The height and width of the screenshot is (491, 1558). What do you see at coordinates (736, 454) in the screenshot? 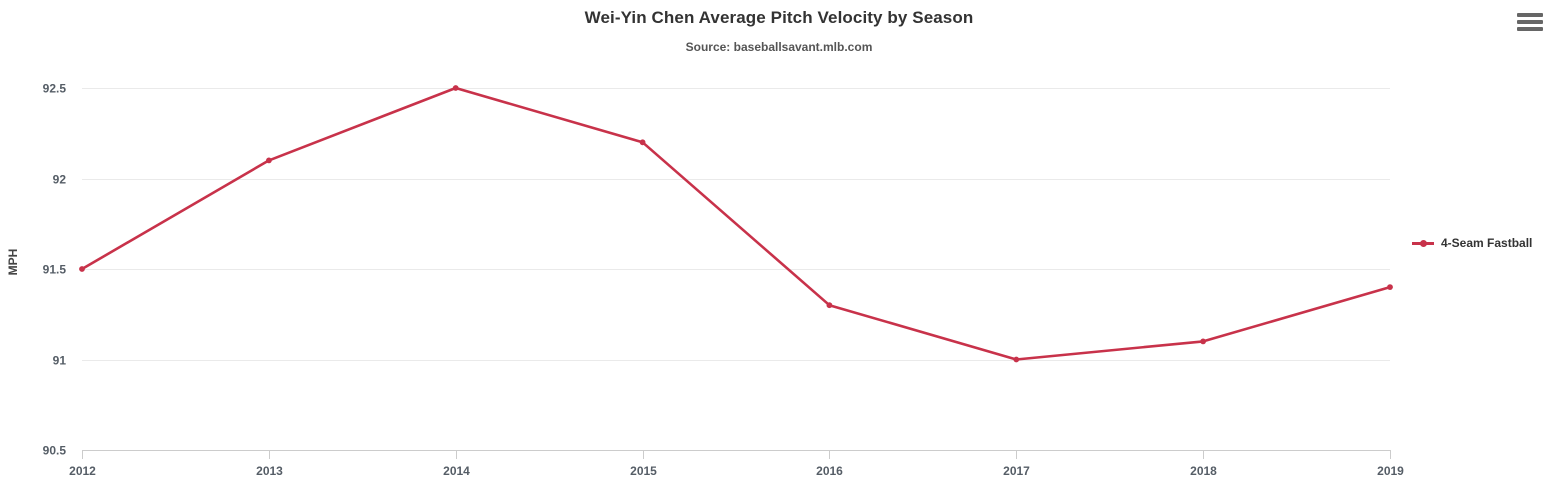
I see `x-axis-ticks` at bounding box center [736, 454].